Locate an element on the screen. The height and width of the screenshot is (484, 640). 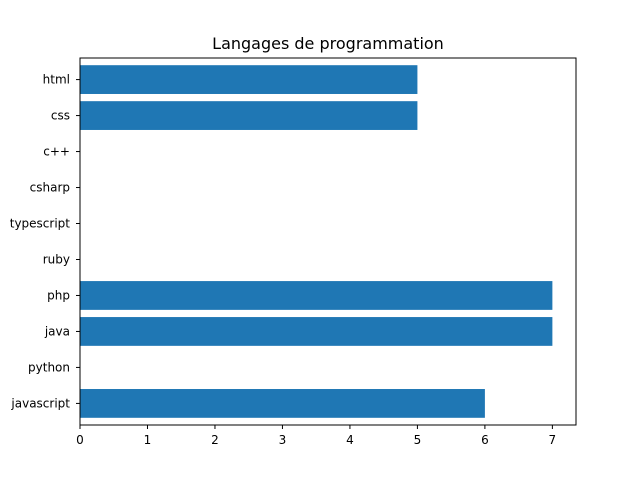
y-tick-label: c++ is located at coordinates (56, 152).